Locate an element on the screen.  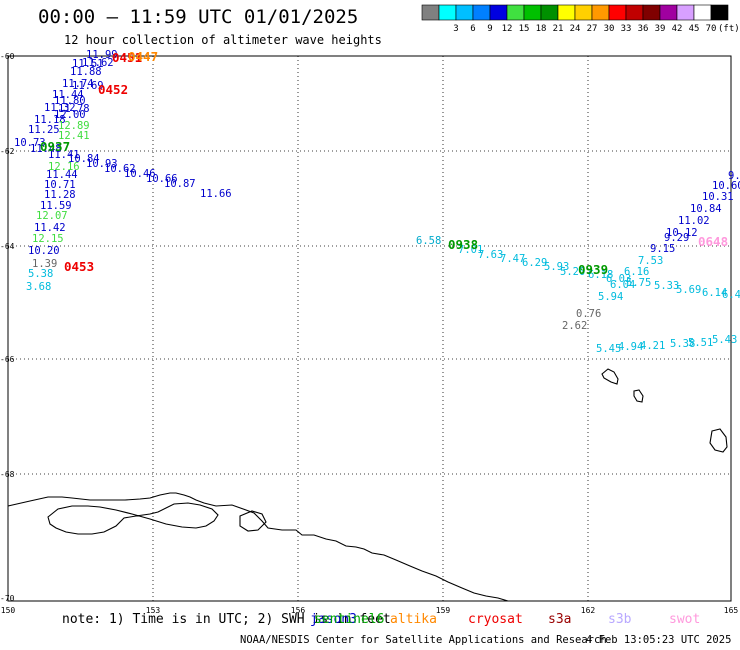
wave-height-reading: 11.69 is located at coordinates (88, 86).